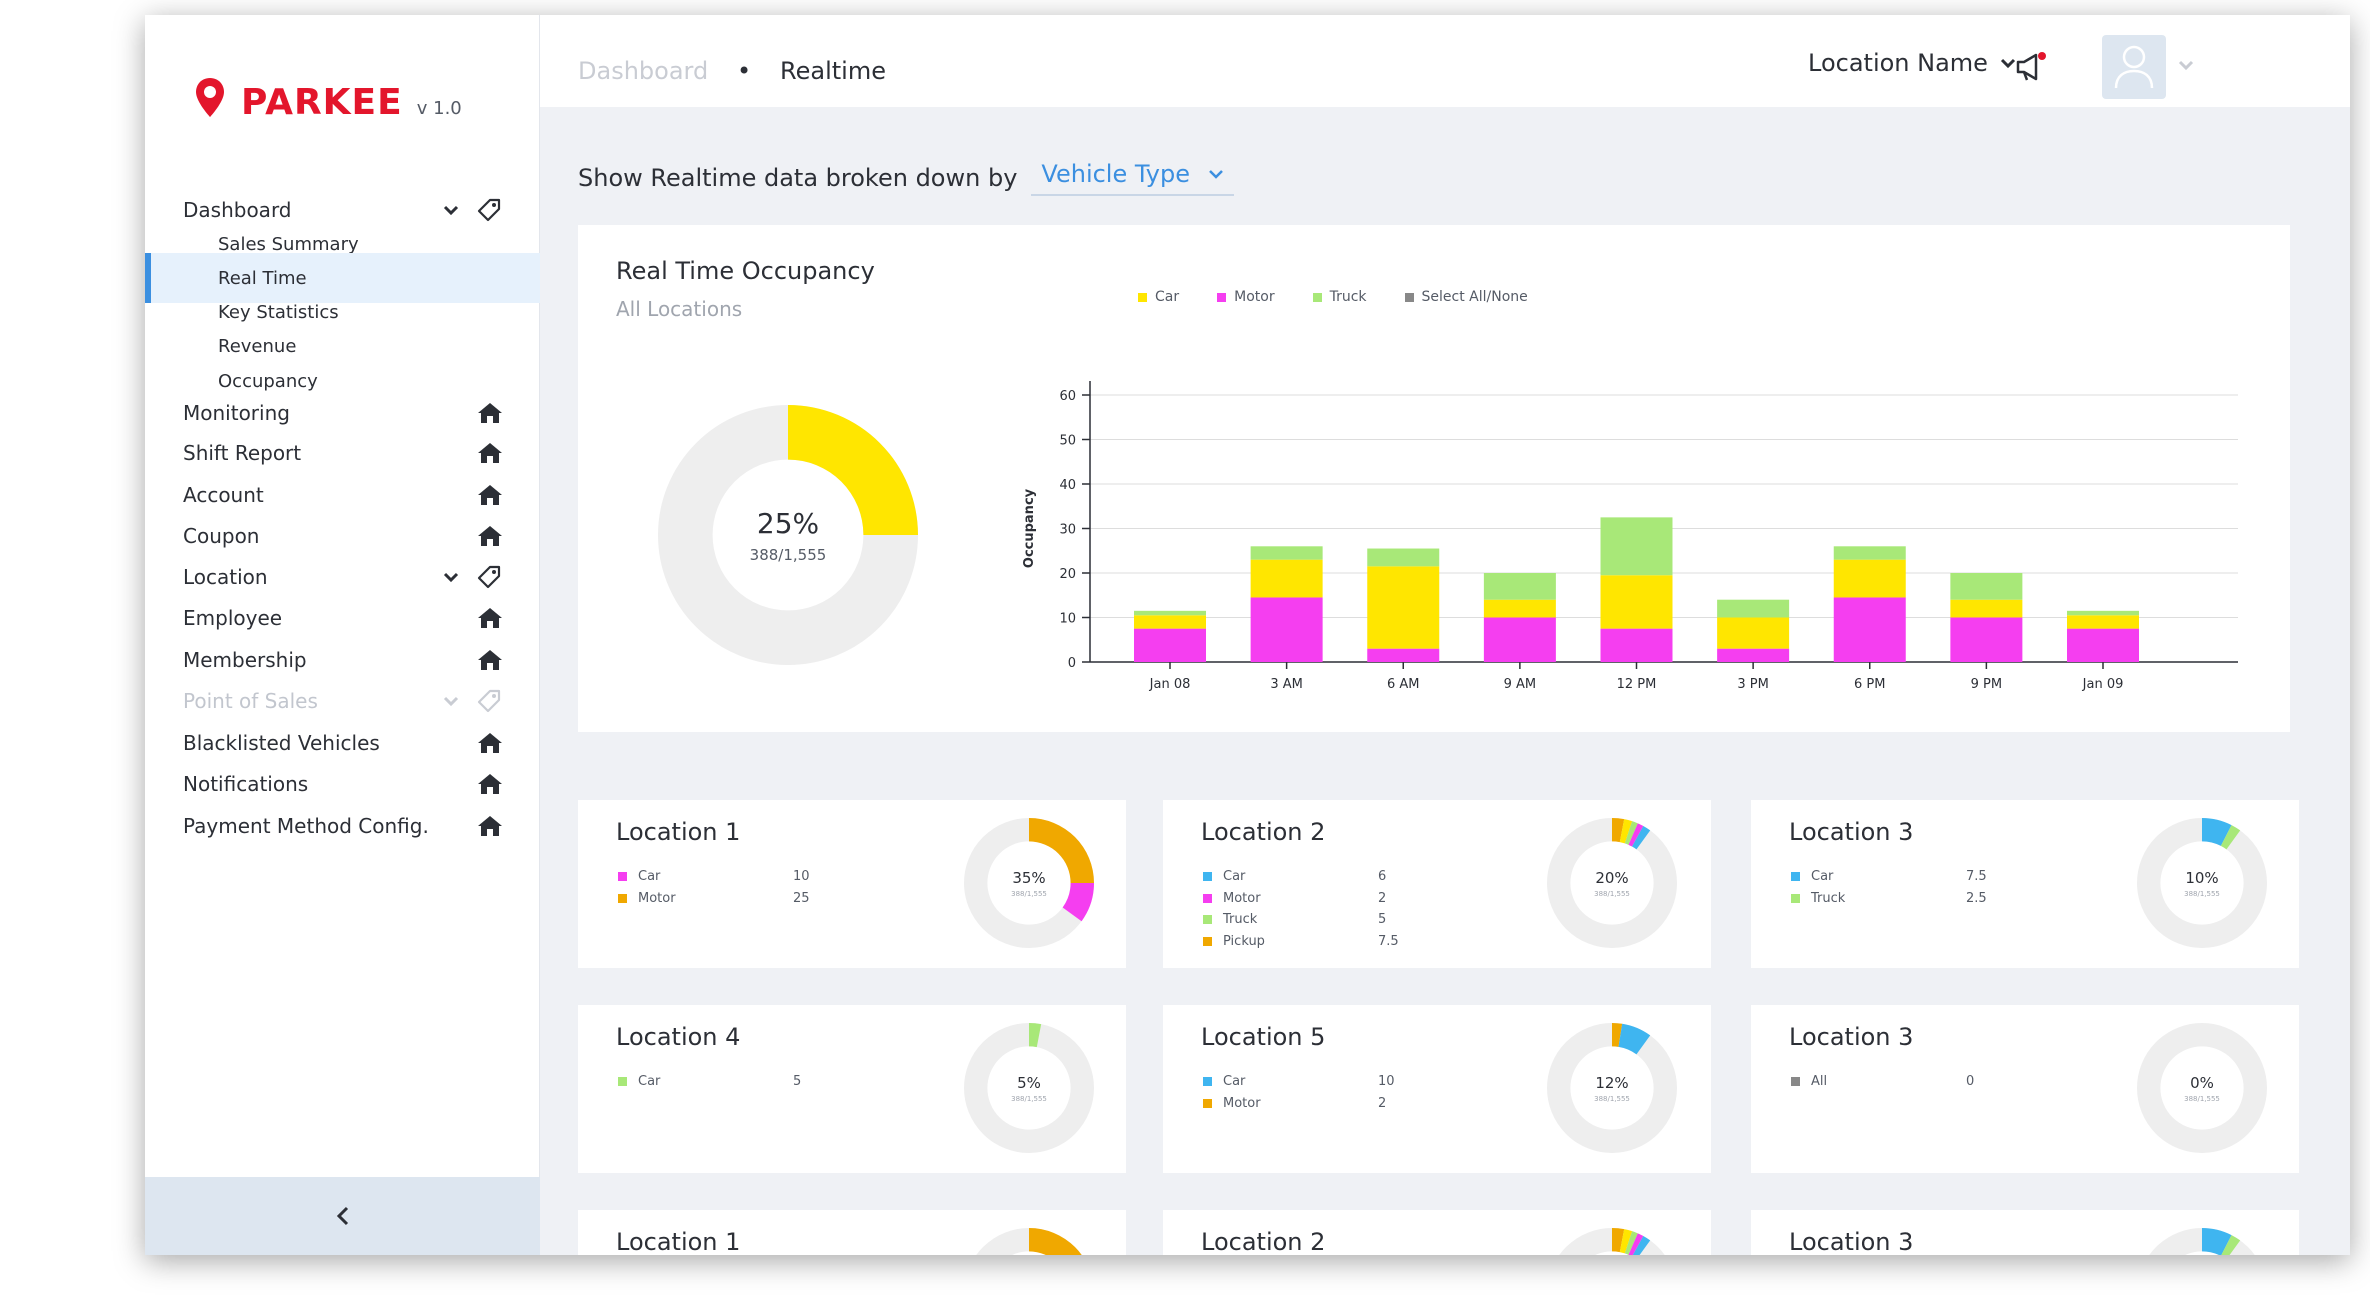 The width and height of the screenshot is (2370, 1316). What do you see at coordinates (1437, 1232) in the screenshot?
I see `location-card: Location 2` at bounding box center [1437, 1232].